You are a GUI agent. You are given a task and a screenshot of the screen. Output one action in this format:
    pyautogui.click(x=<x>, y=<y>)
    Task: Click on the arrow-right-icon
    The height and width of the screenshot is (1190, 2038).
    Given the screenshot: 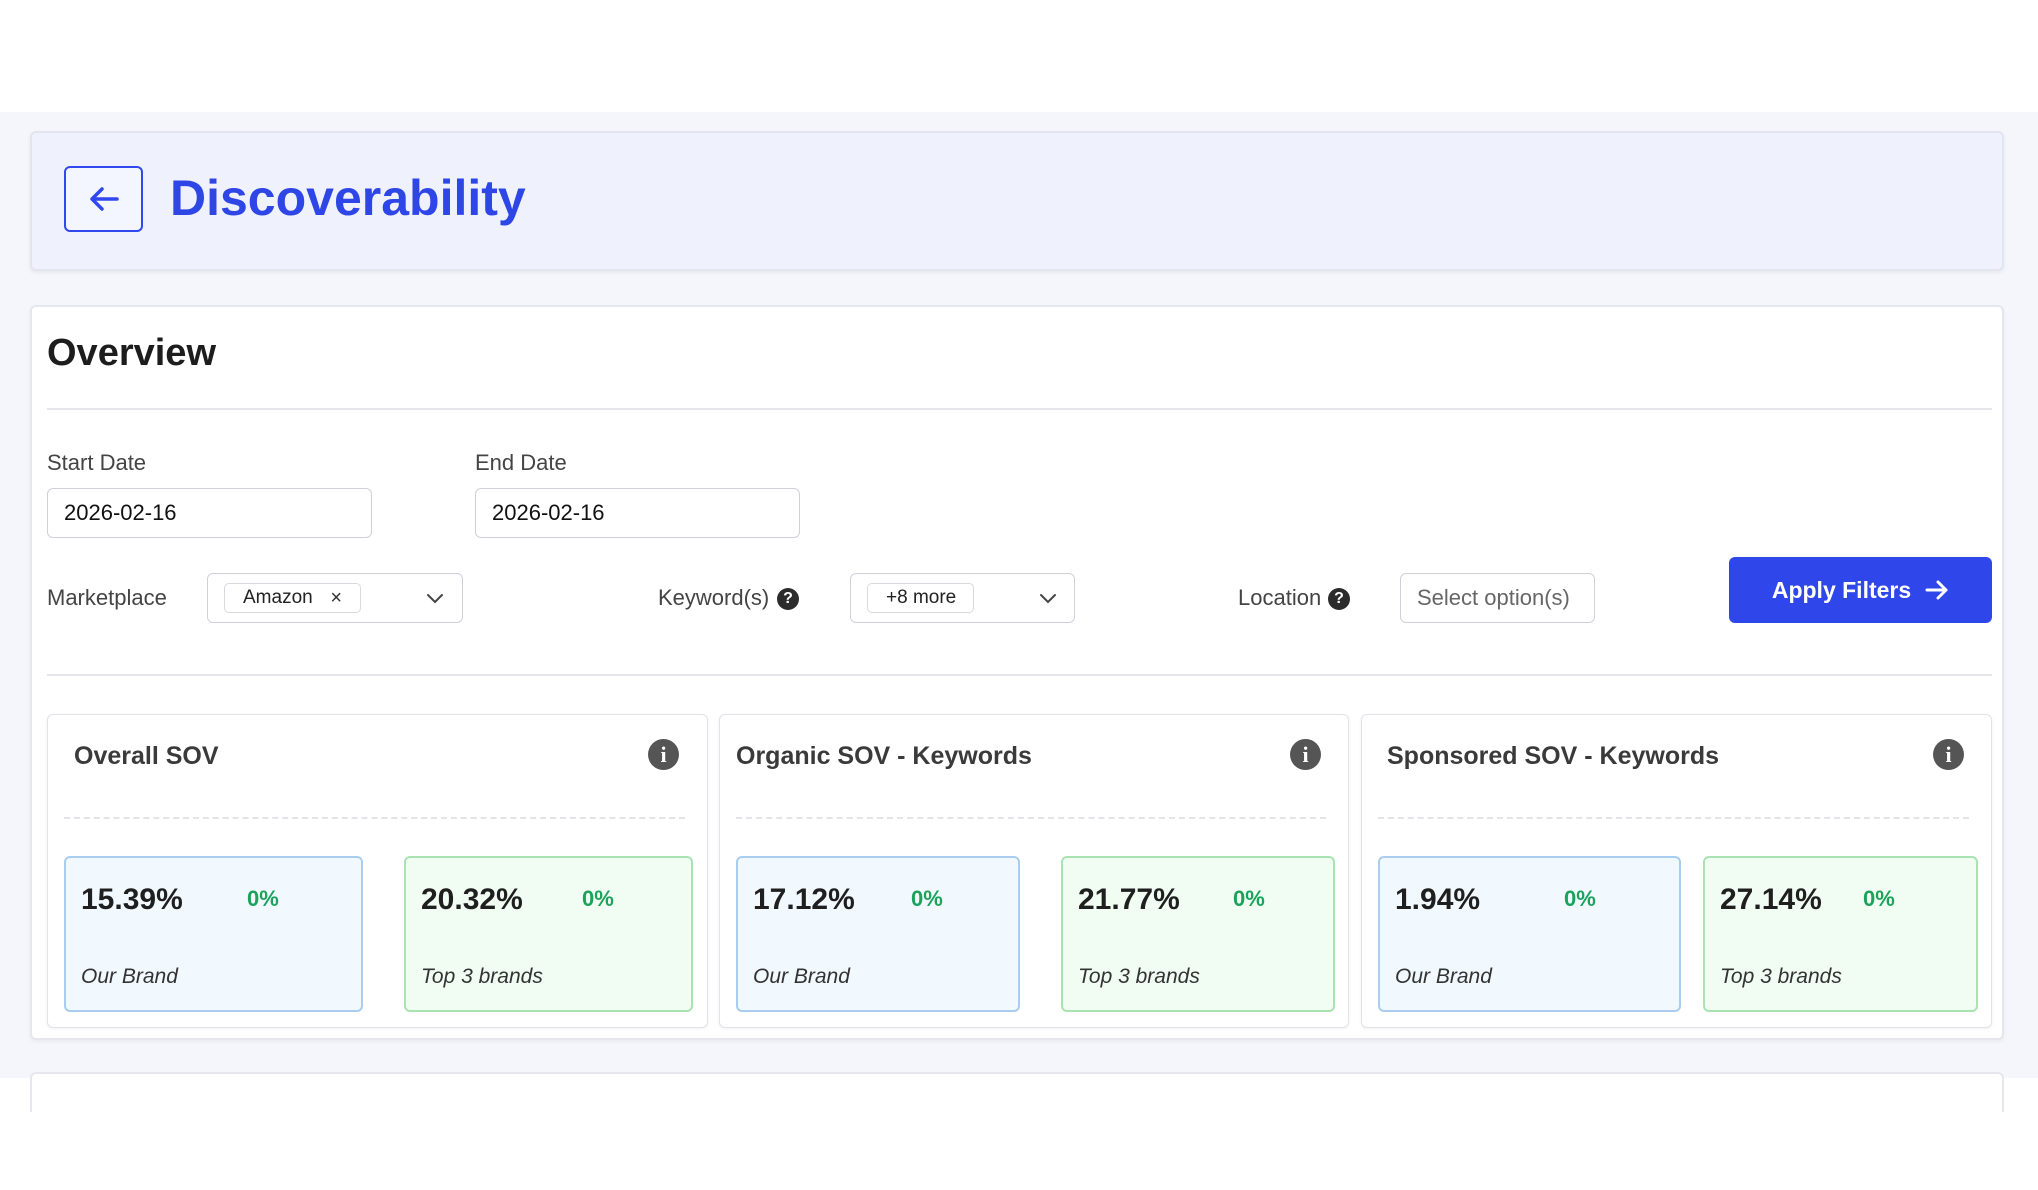 What is the action you would take?
    pyautogui.click(x=1936, y=590)
    